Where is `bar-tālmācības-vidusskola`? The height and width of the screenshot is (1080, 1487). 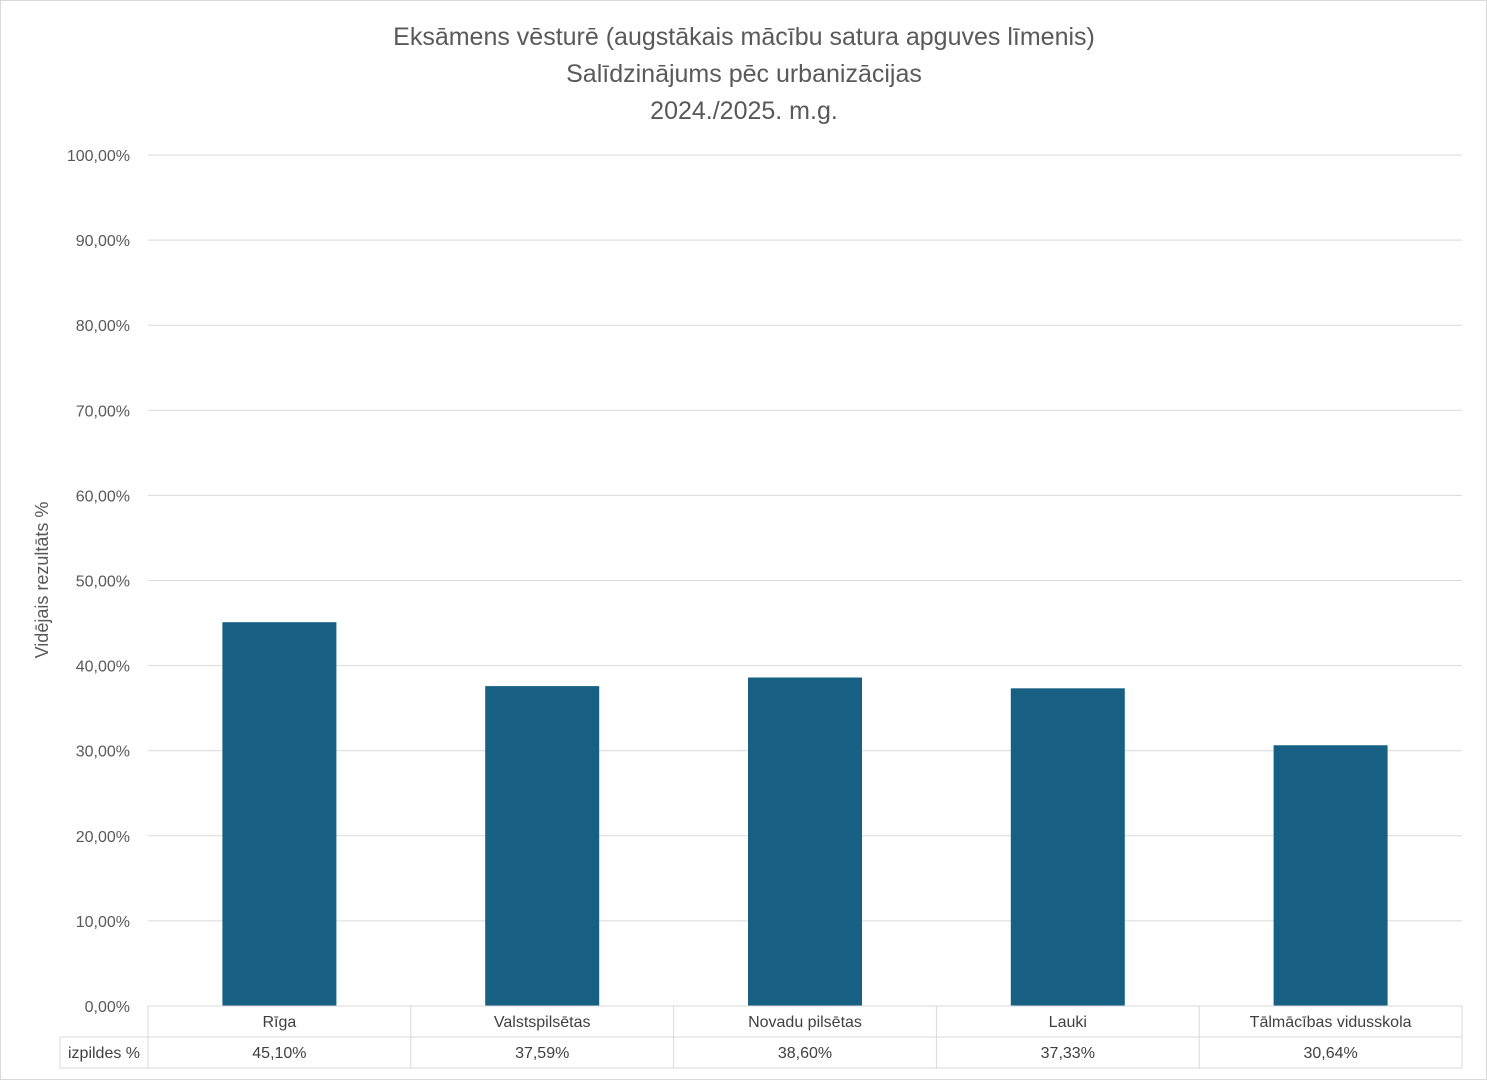
bar-tālmācības-vidusskola is located at coordinates (1330, 875).